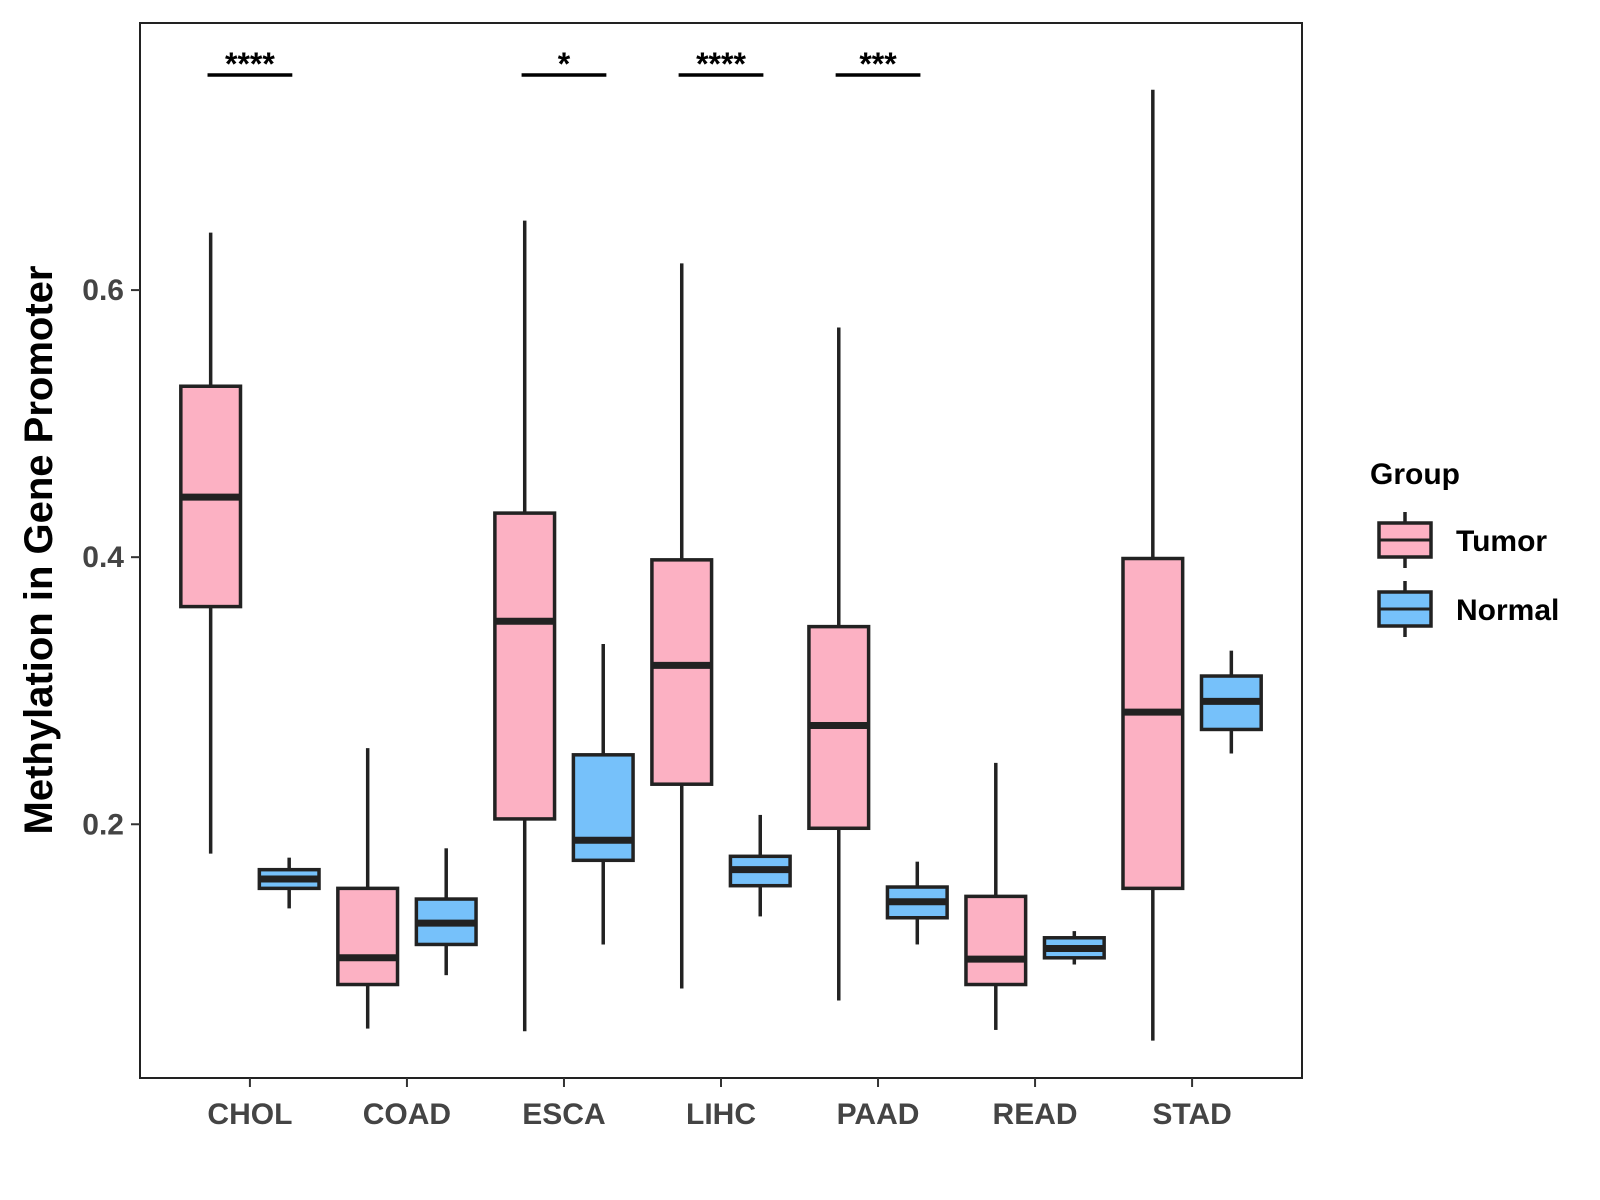  Describe the element at coordinates (1501, 541) in the screenshot. I see `legend-label: Tumor` at that location.